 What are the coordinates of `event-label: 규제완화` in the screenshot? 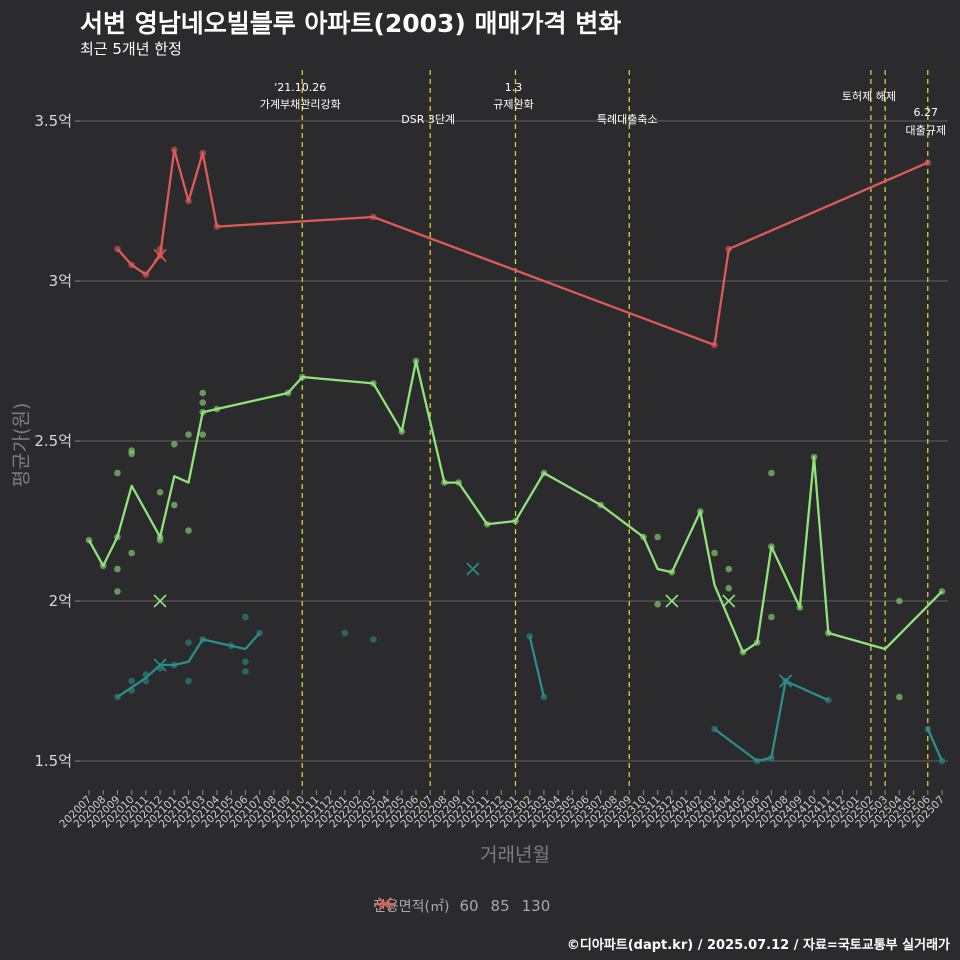 It's located at (513, 104).